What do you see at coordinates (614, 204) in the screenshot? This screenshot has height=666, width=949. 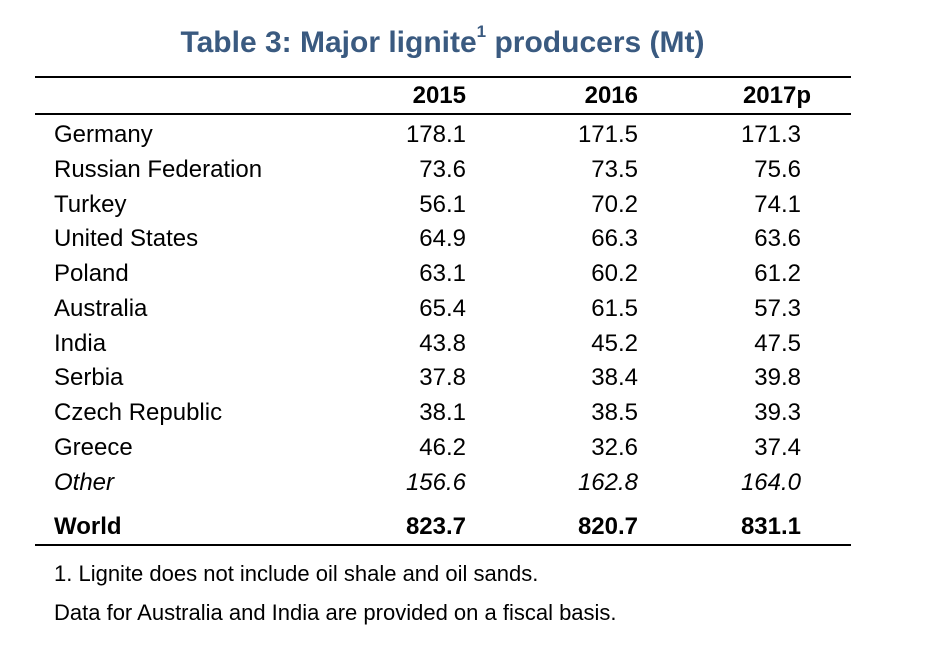 I see `value-2016: 70.2` at bounding box center [614, 204].